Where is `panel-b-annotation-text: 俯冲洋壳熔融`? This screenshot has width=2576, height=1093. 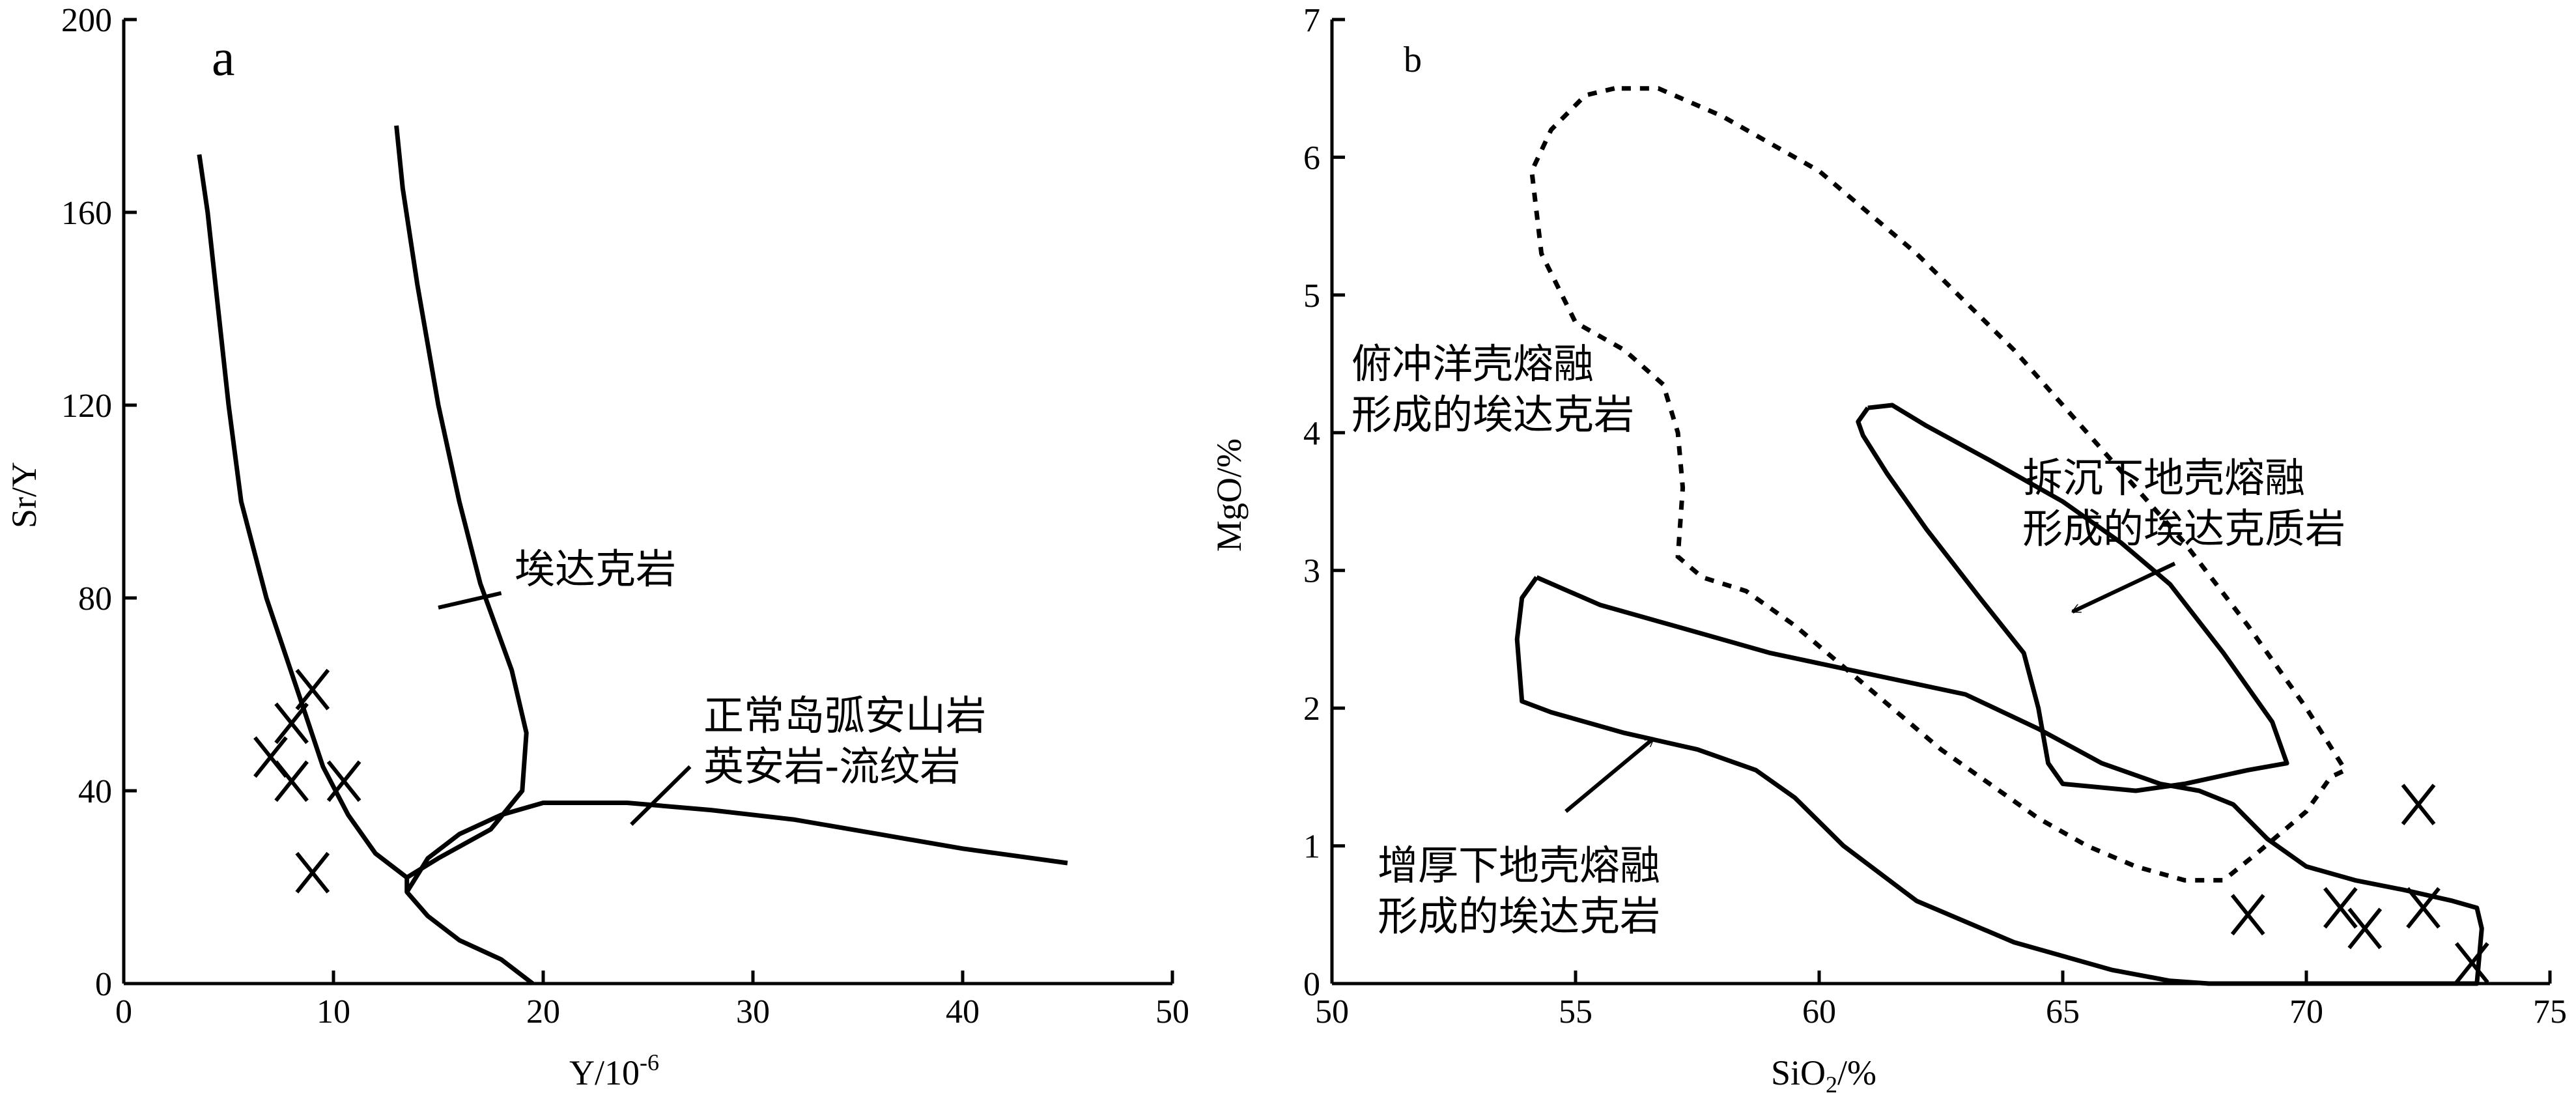
panel-b-annotation-text: 俯冲洋壳熔融 is located at coordinates (1473, 364).